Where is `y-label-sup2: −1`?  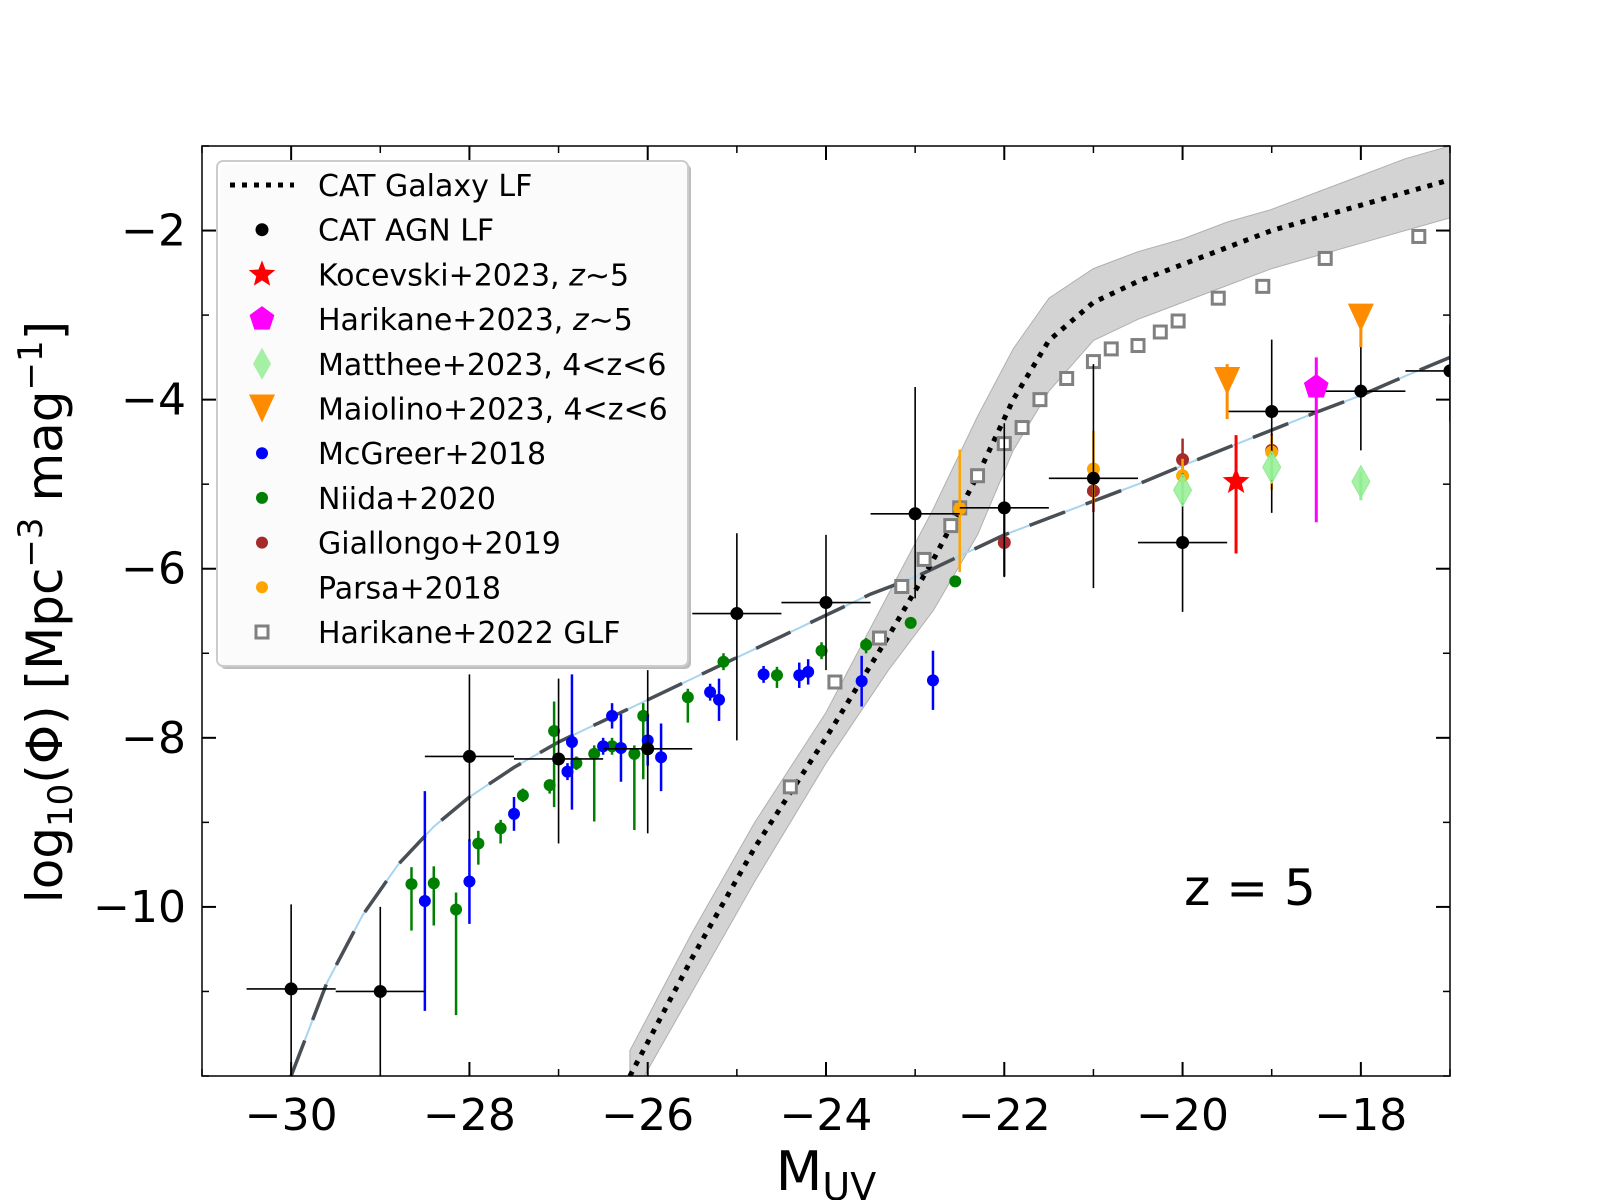 y-label-sup2: −1 is located at coordinates (31, 365).